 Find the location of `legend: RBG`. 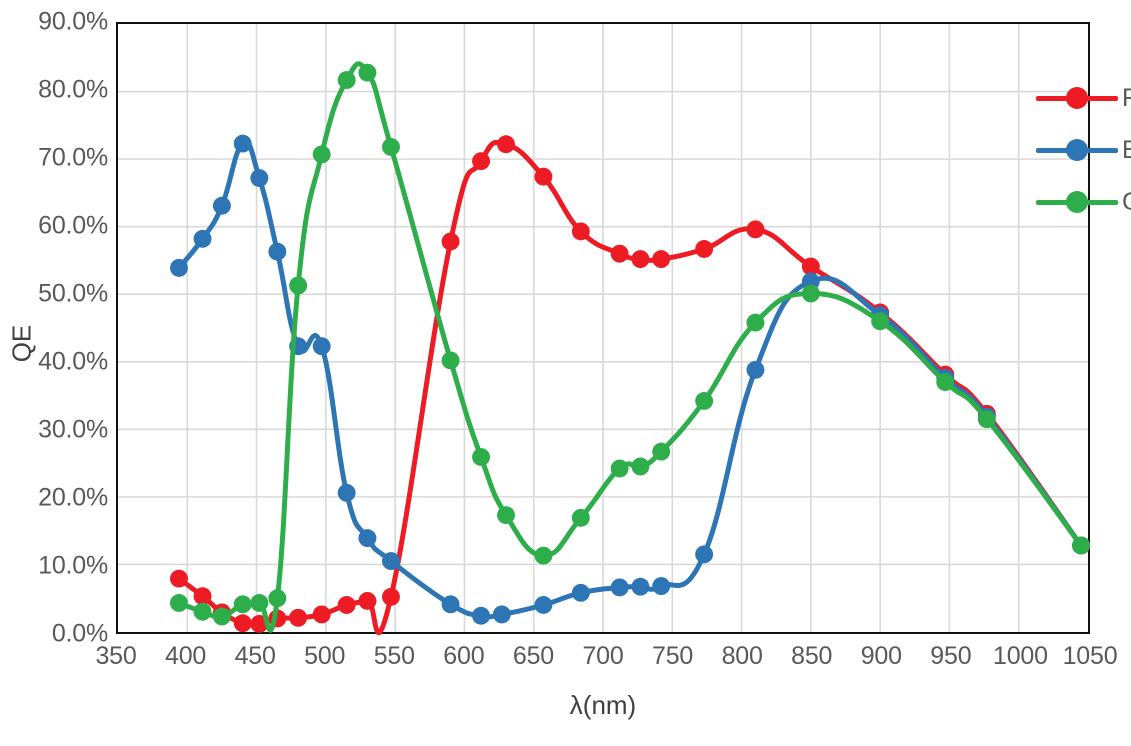

legend: RBG is located at coordinates (1083, 150).